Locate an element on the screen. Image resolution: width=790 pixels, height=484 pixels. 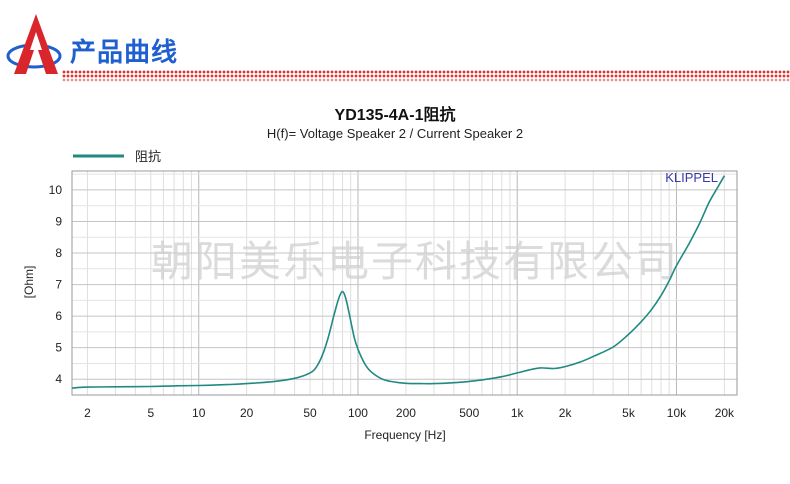
y-axis-label: [Ohm] is located at coordinates (29, 282).